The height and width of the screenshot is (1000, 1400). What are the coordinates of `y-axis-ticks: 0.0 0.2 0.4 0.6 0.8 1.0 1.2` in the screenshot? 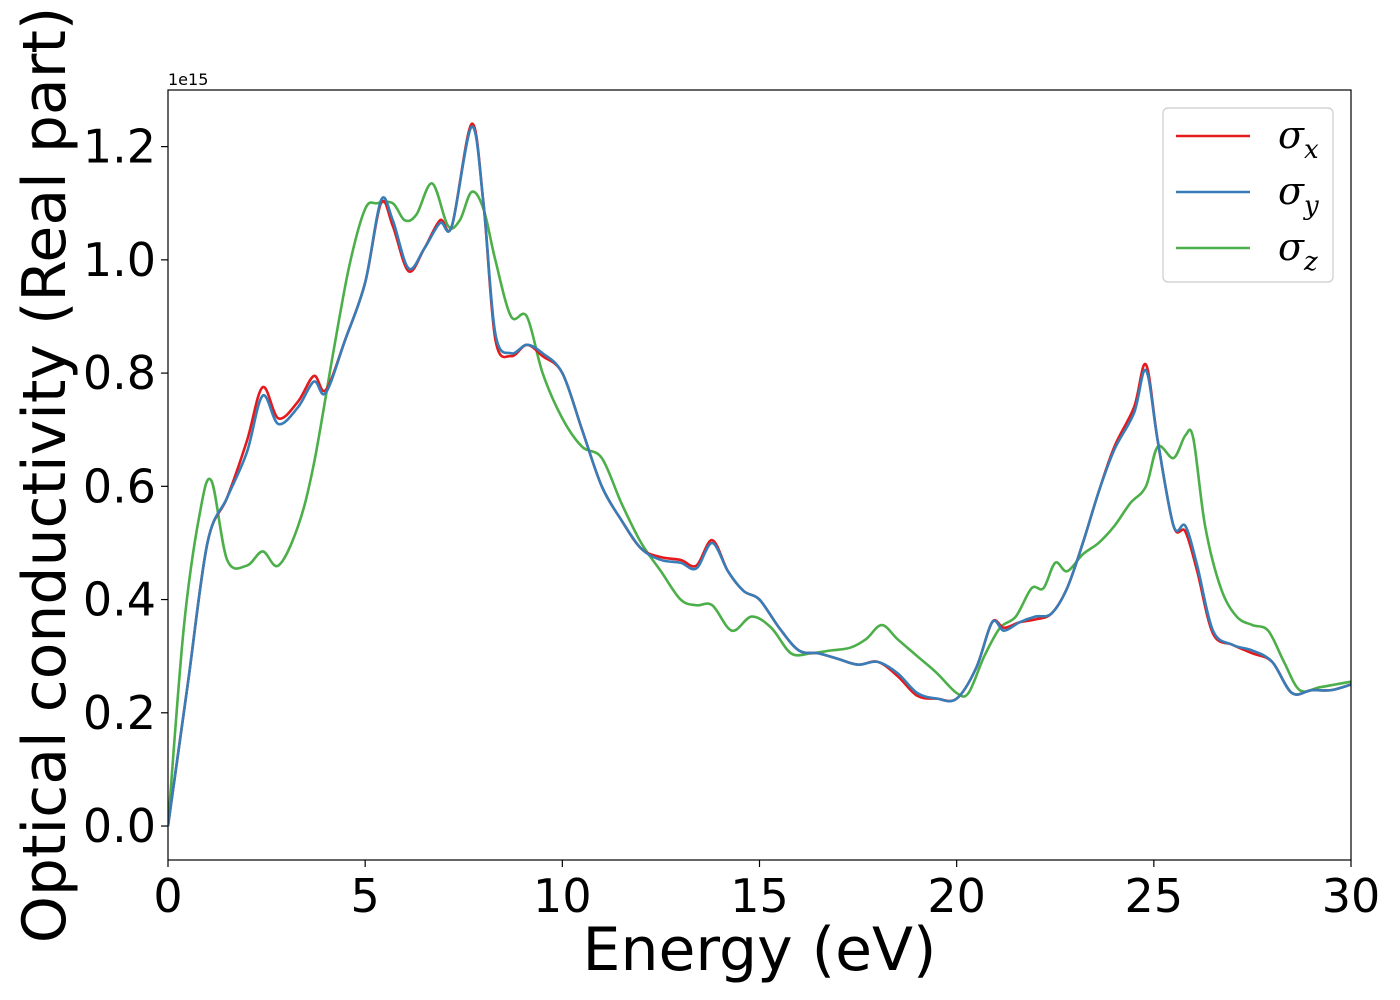 It's located at (125, 486).